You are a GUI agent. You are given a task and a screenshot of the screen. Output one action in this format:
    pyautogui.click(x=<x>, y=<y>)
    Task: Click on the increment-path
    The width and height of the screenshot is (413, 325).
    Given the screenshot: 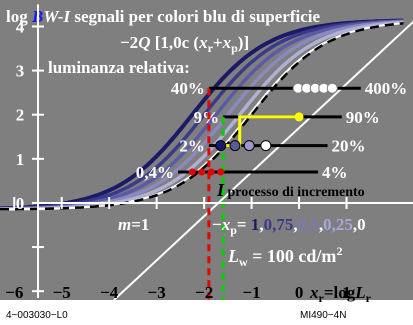 What is the action you would take?
    pyautogui.click(x=259, y=131)
    